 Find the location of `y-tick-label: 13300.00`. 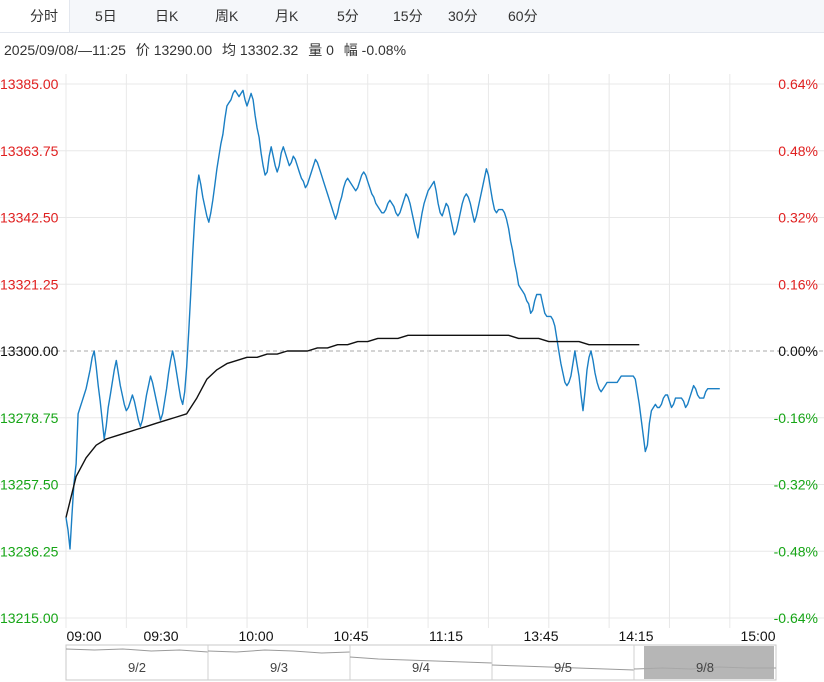

y-tick-label: 13300.00 is located at coordinates (29, 351).